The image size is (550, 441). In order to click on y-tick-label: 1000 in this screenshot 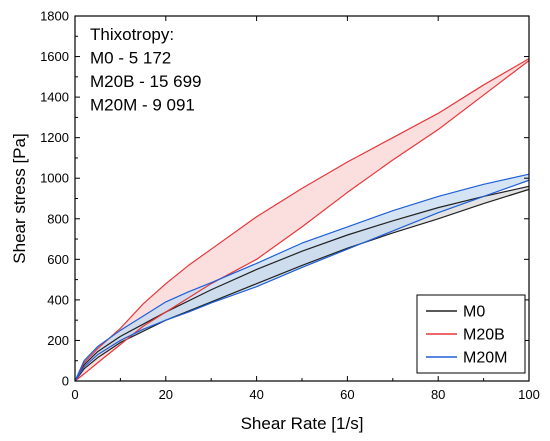, I will do `click(54, 178)`.